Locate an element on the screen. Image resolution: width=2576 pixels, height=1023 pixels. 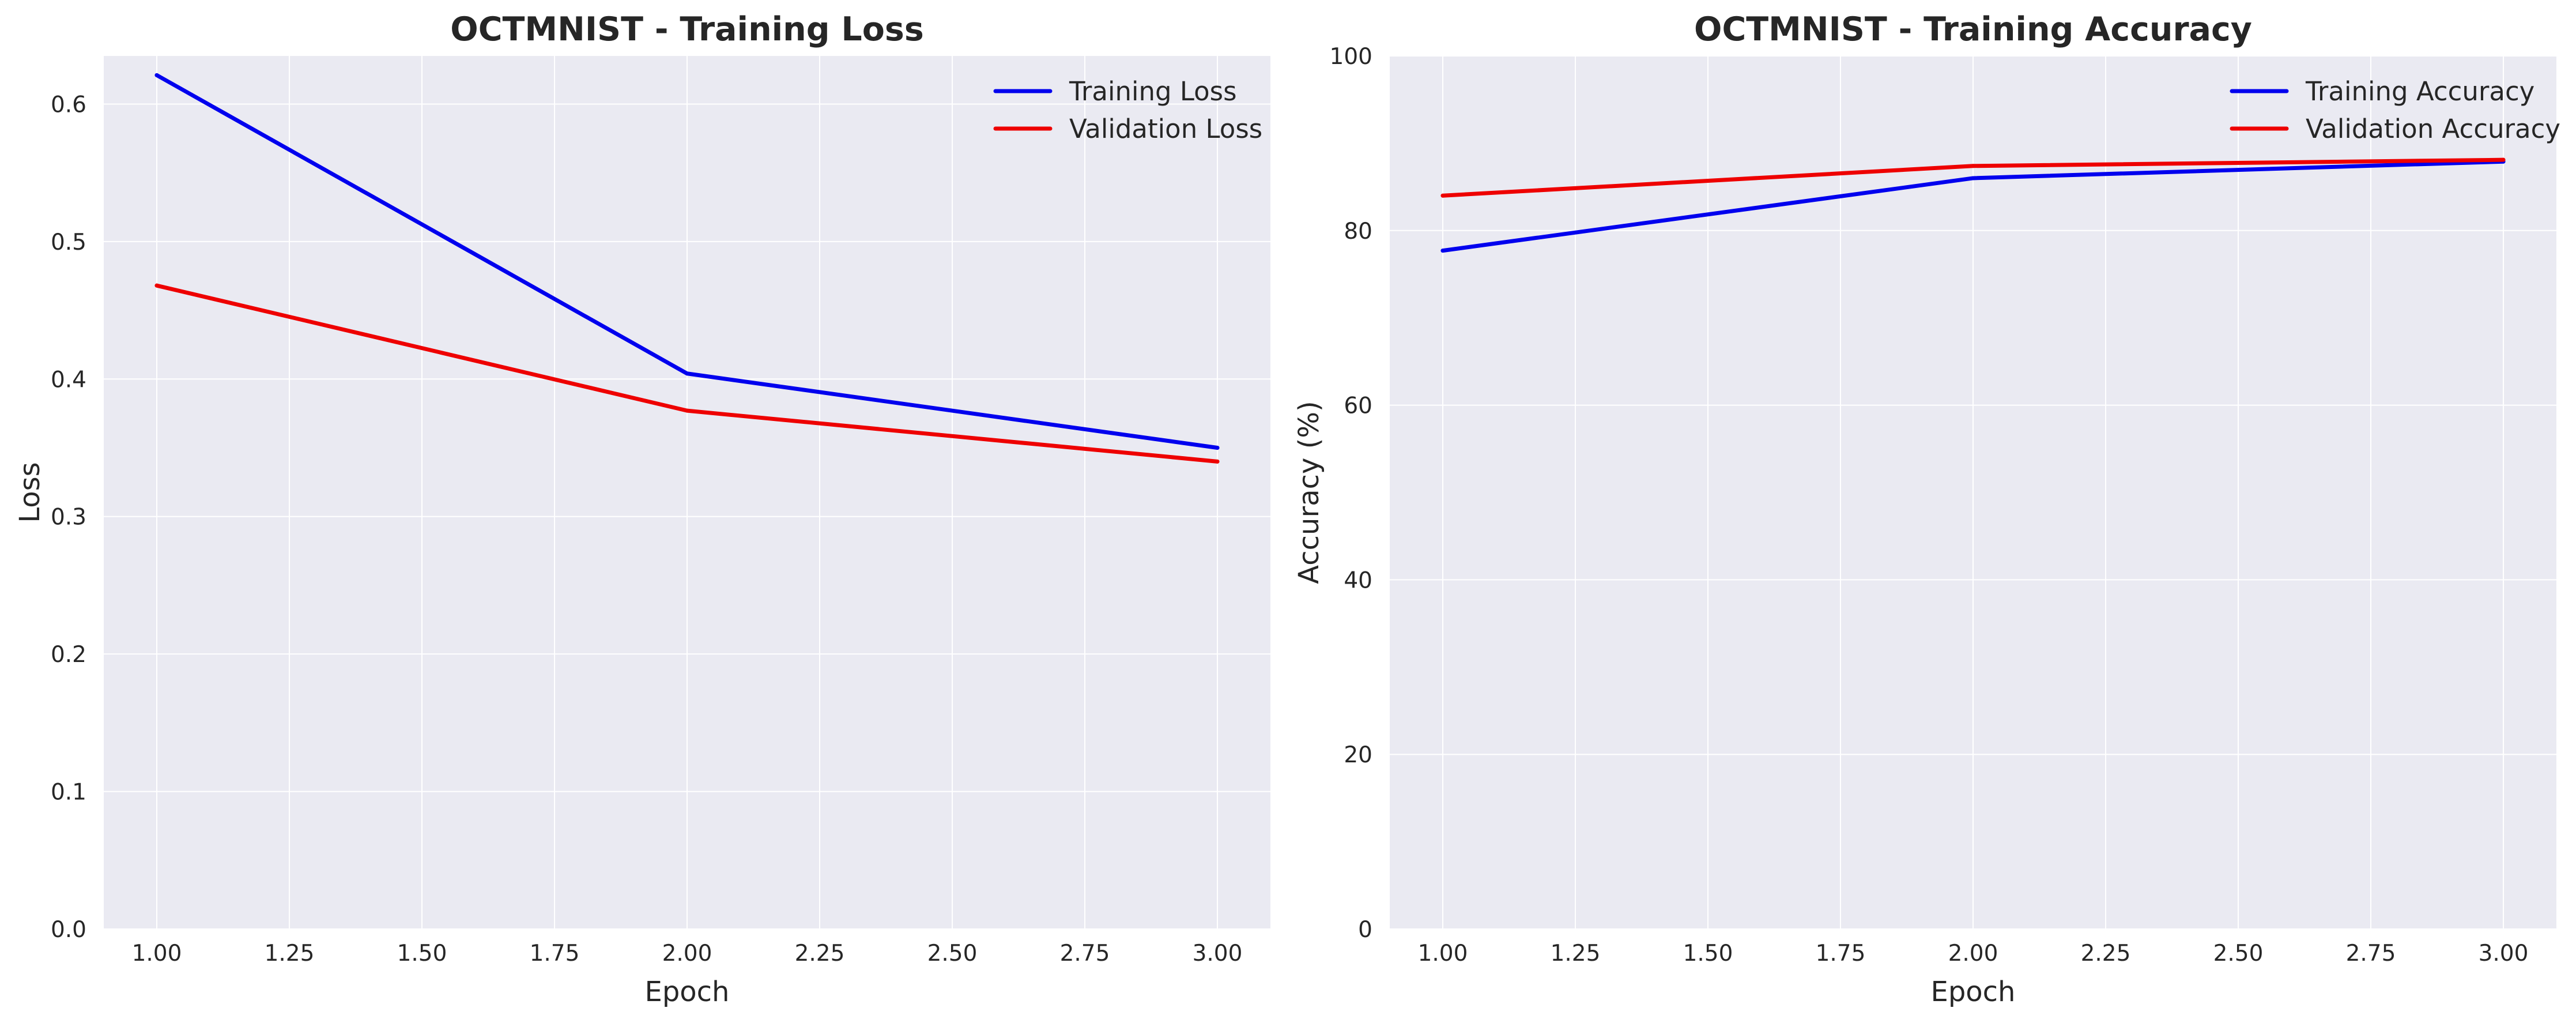
y-tick-label: 0.2 is located at coordinates (68, 655).